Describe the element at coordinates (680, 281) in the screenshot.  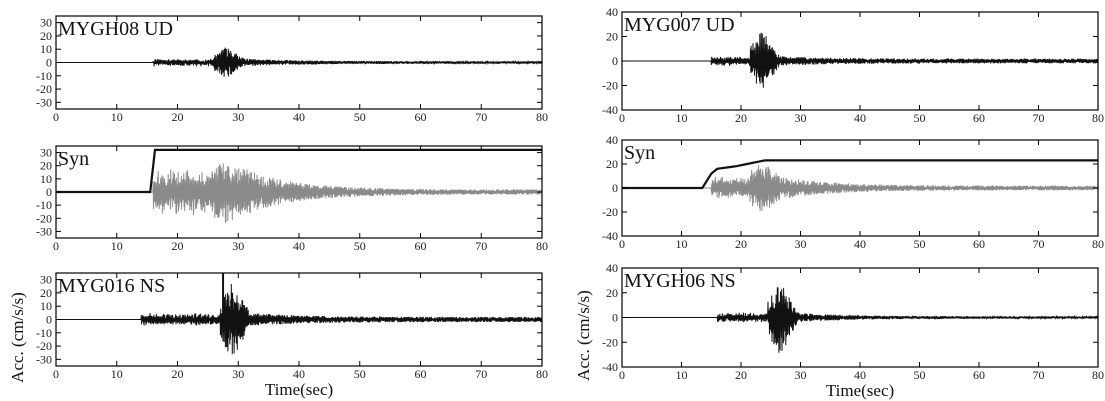
I see `station-label: MYGH06 NS` at that location.